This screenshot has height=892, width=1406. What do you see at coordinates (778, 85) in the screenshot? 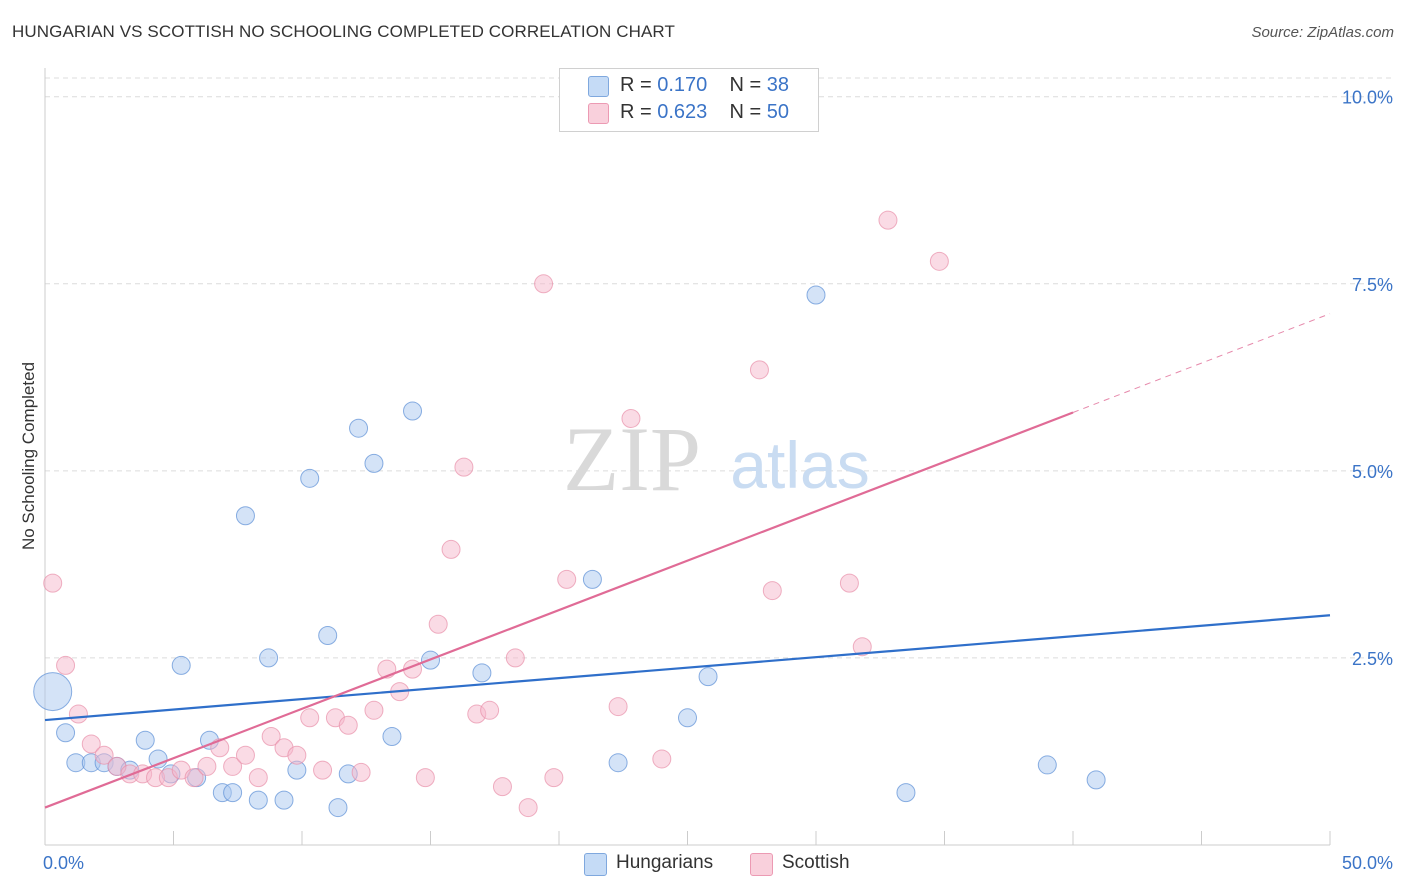
I see `legend-n-value: 38` at bounding box center [778, 85].